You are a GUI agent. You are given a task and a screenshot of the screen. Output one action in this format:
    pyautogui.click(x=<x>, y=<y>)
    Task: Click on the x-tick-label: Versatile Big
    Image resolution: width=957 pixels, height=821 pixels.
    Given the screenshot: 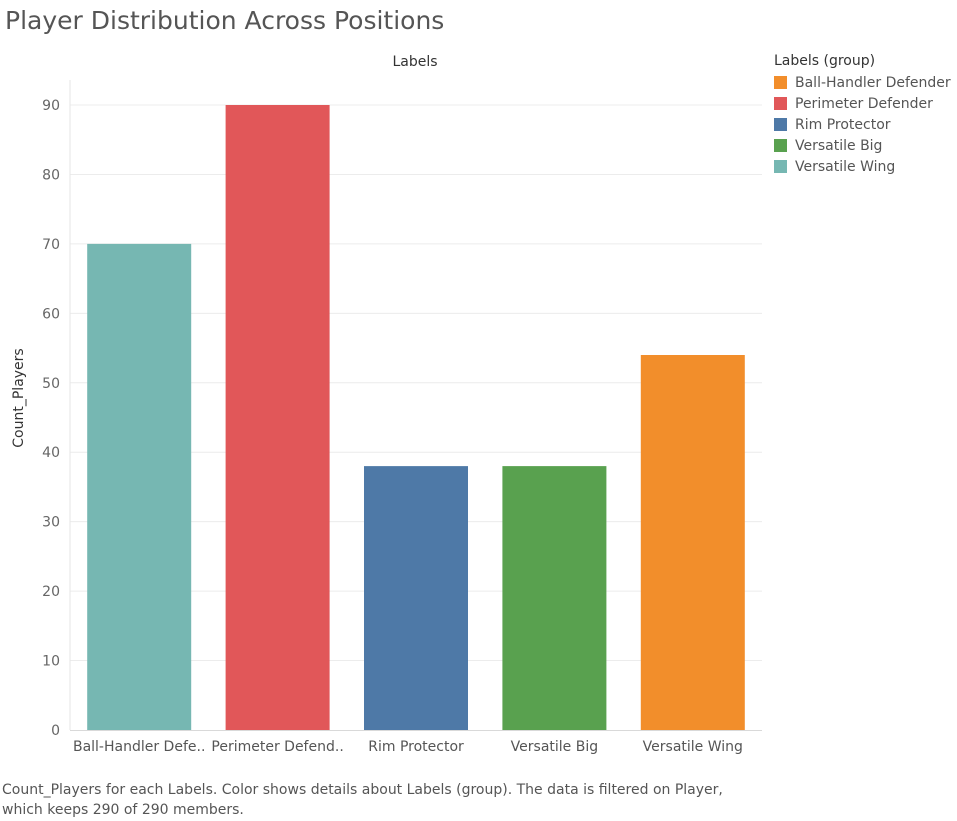 What is the action you would take?
    pyautogui.click(x=554, y=747)
    